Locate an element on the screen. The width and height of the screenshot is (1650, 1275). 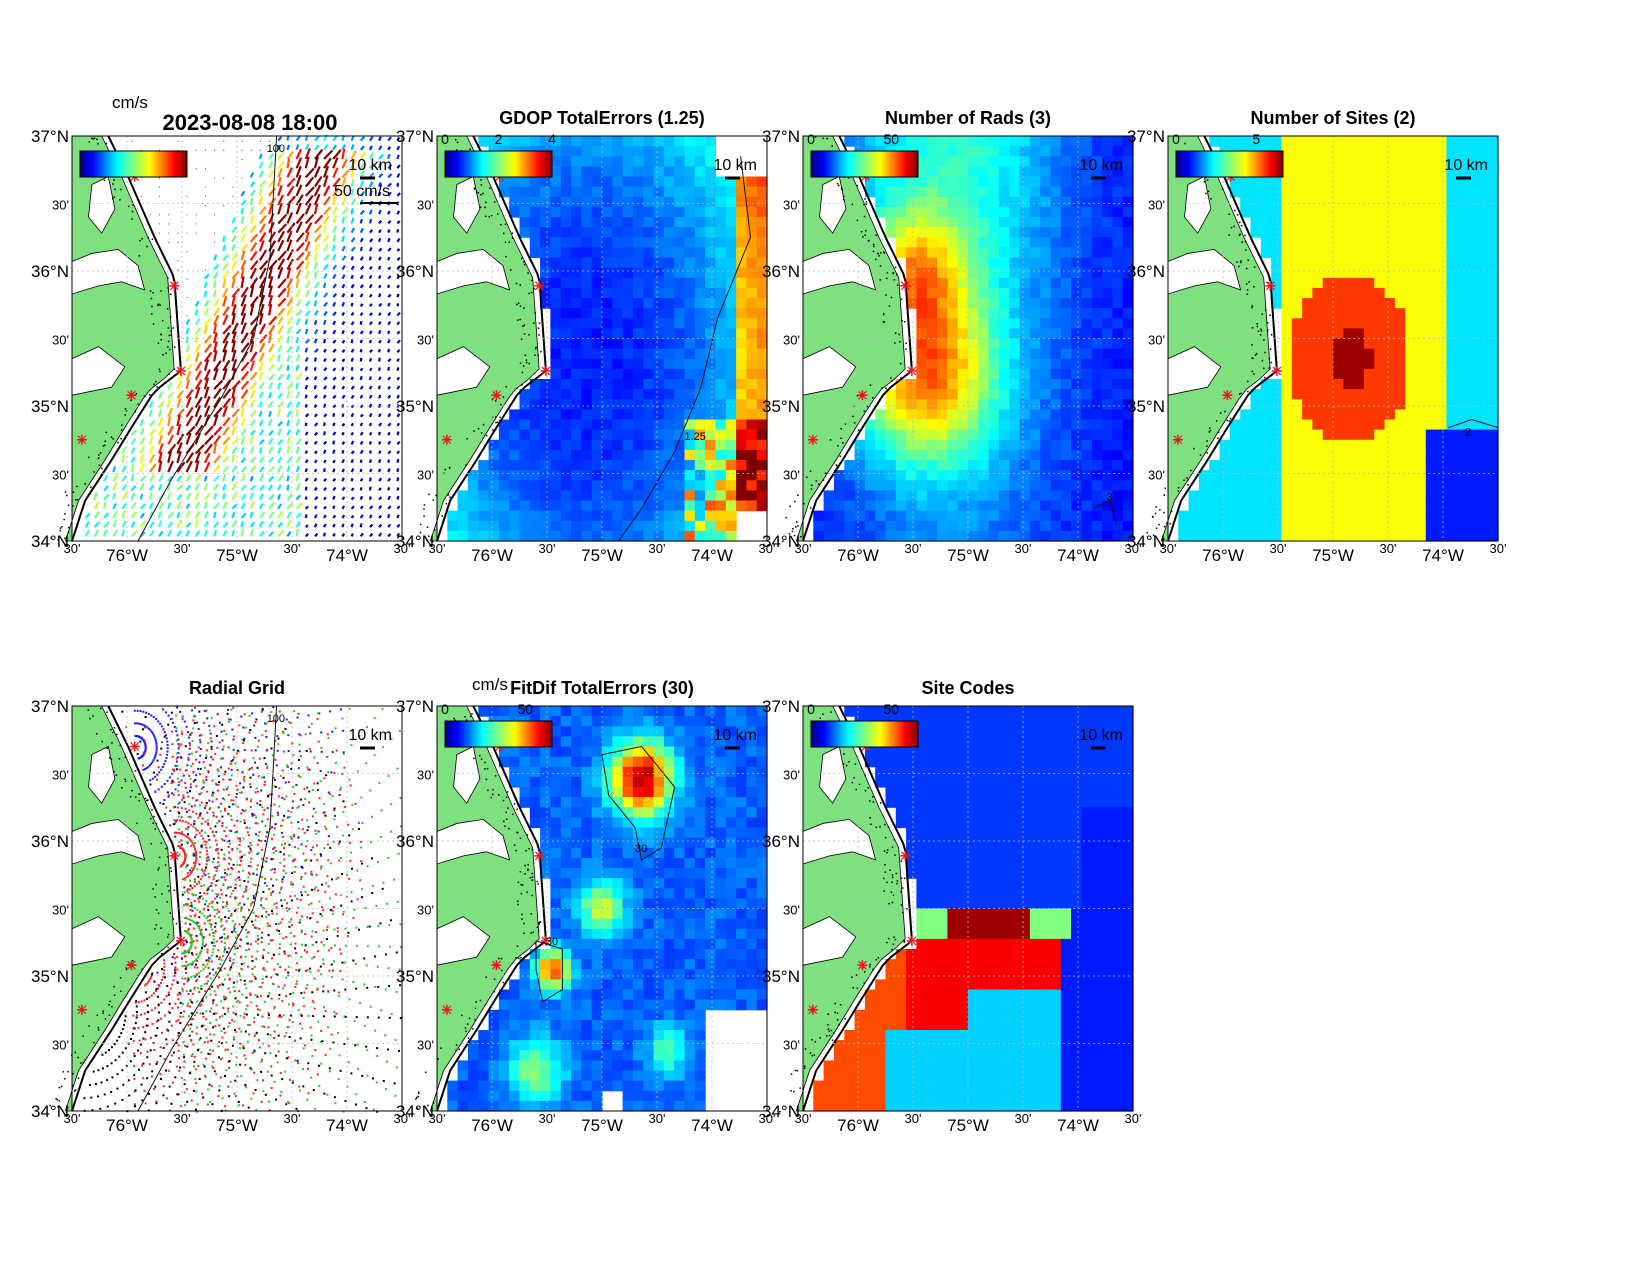
contour-label: 2 is located at coordinates (1468, 433).